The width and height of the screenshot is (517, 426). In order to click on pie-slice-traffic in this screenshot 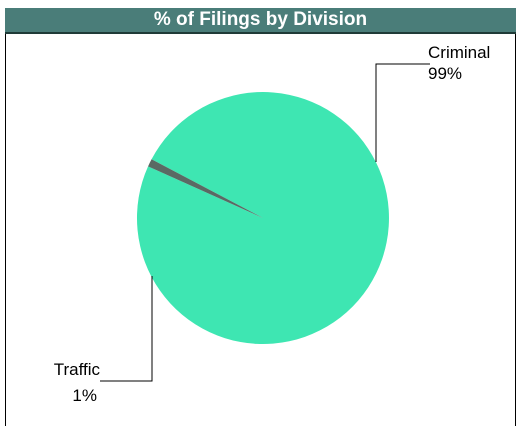, I will do `click(205, 188)`.